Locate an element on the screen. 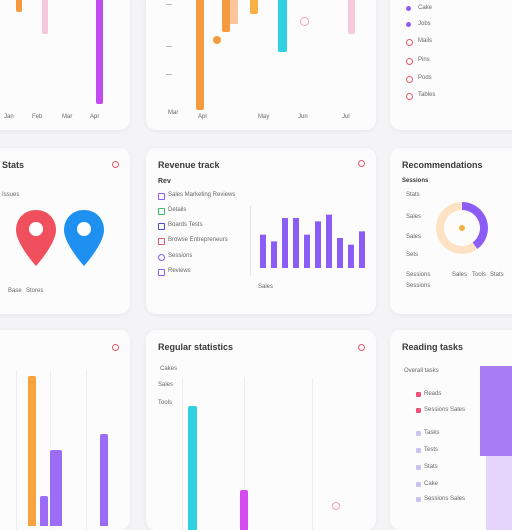 This screenshot has width=512, height=530. axis-label: Sales is located at coordinates (266, 287).